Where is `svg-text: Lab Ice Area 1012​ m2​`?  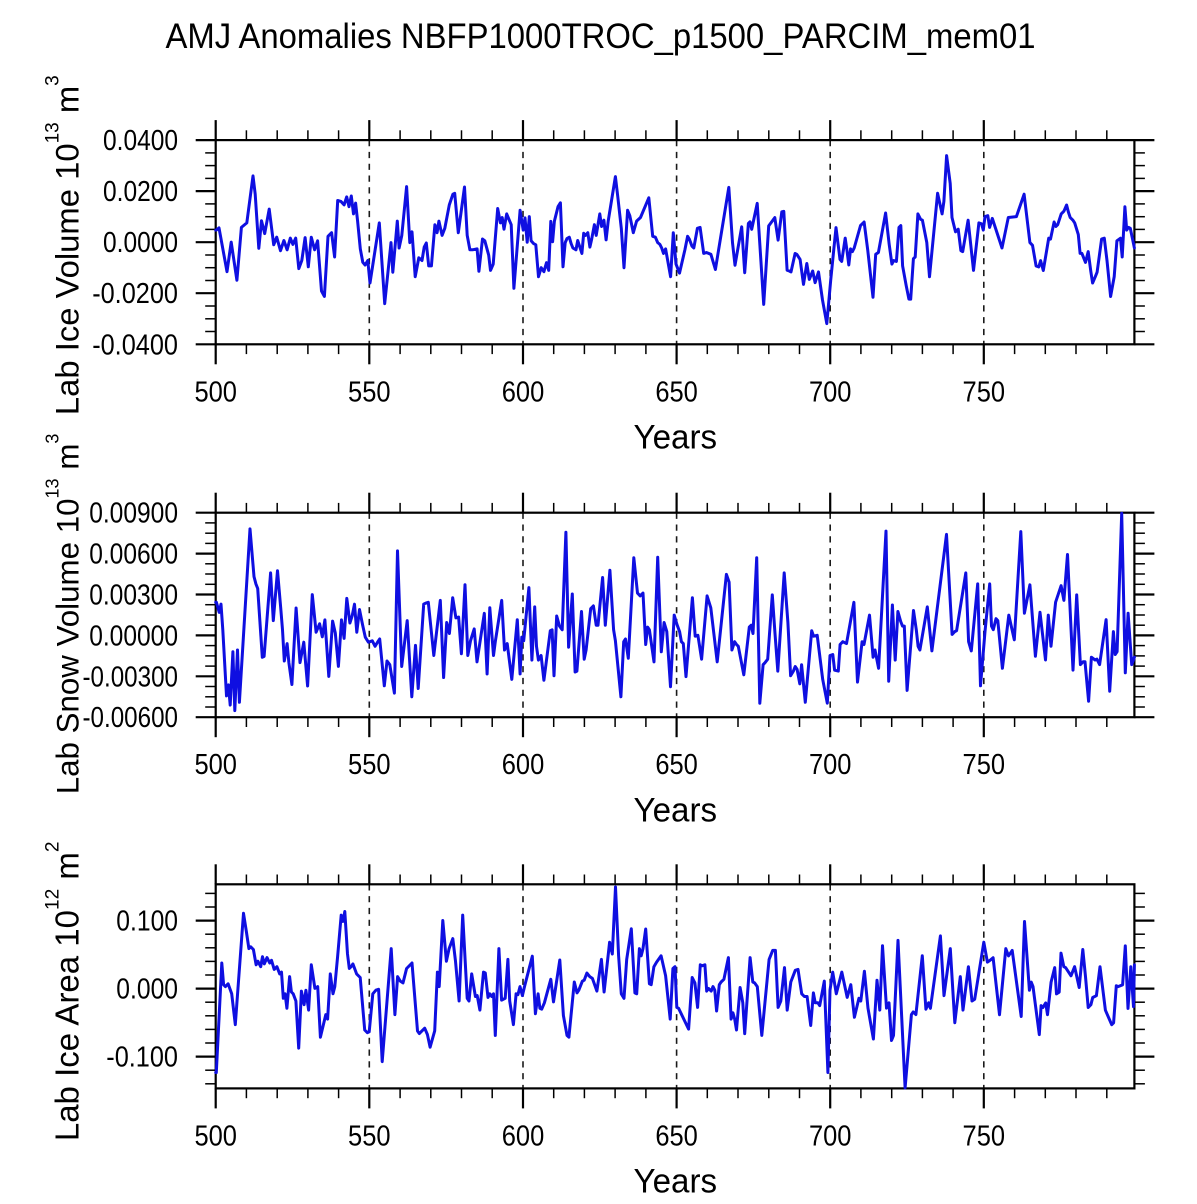
svg-text: Lab Ice Area 1012​ m2​ is located at coordinates (63, 991).